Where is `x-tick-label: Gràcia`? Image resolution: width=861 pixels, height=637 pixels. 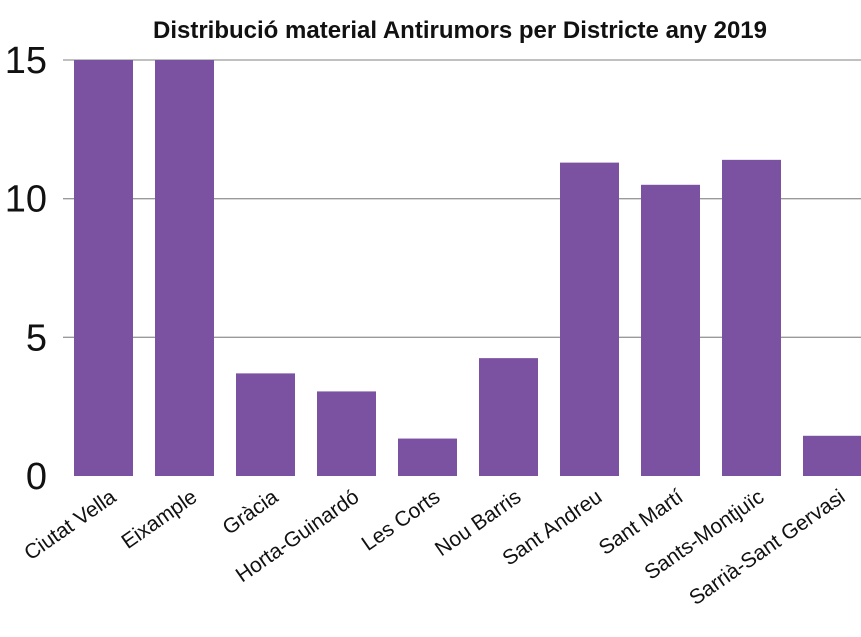
x-tick-label: Gràcia is located at coordinates (251, 512).